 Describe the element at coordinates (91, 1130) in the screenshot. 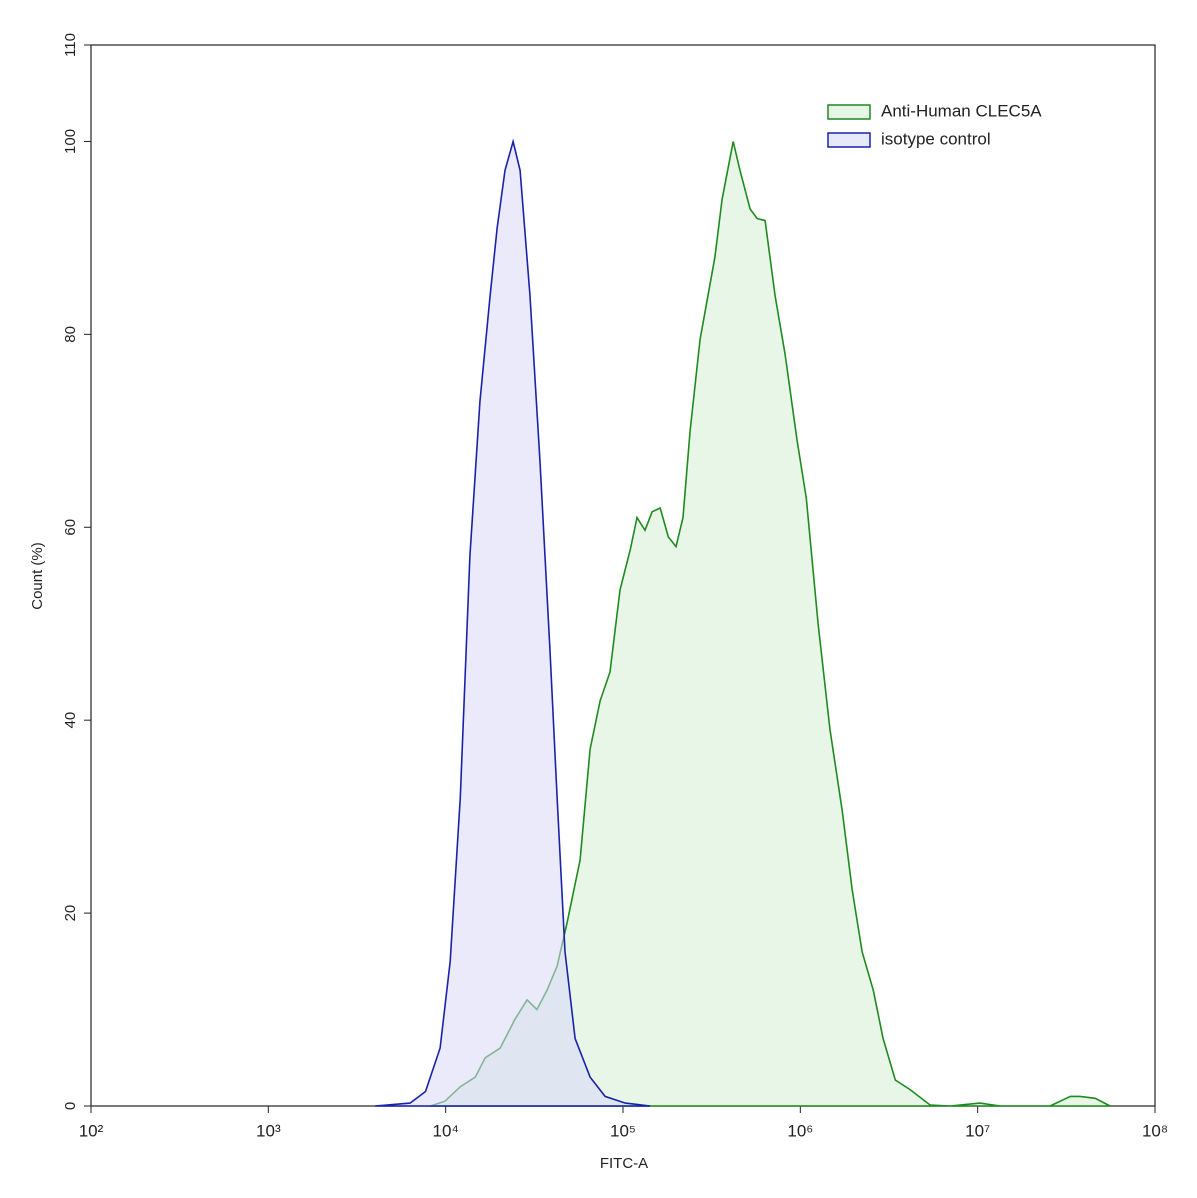

I see `x-tick-label: 10²` at that location.